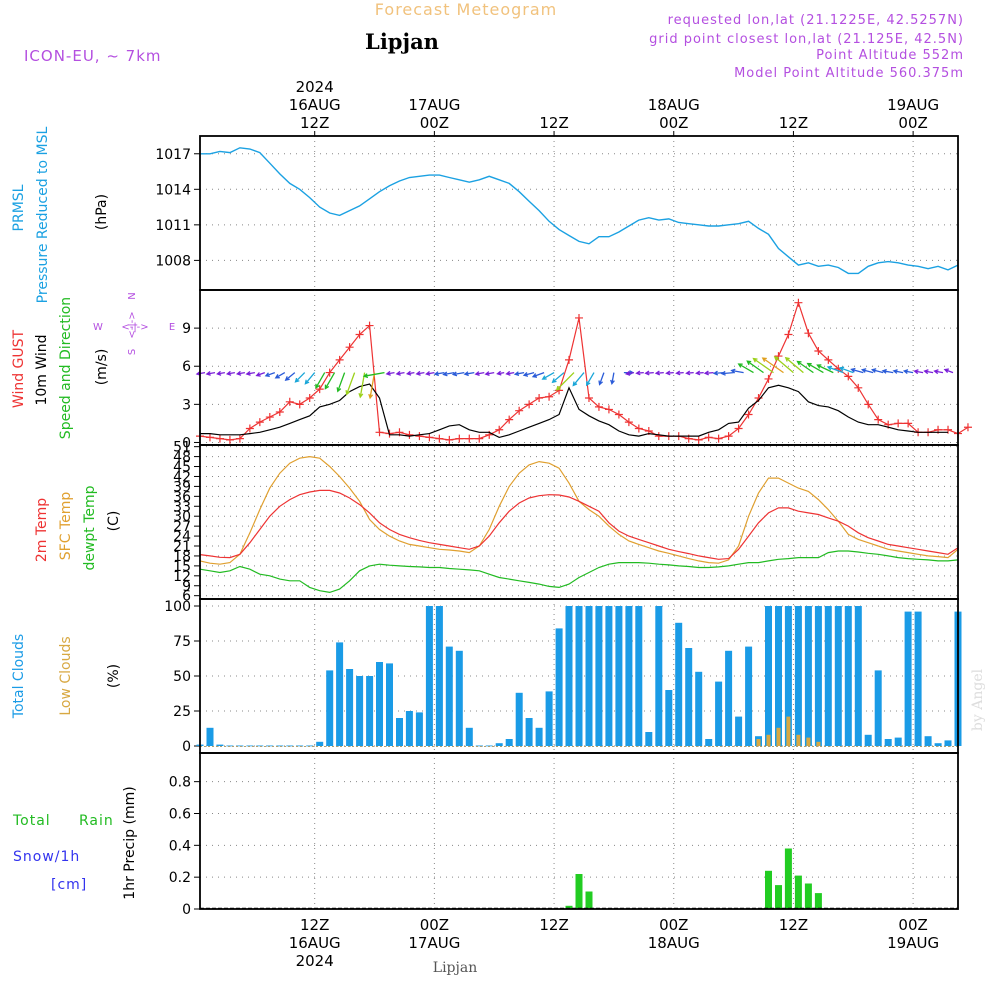 The image size is (1000, 1000). Describe the element at coordinates (69, 885) in the screenshot. I see `snow-unit-label: [cm]` at that location.